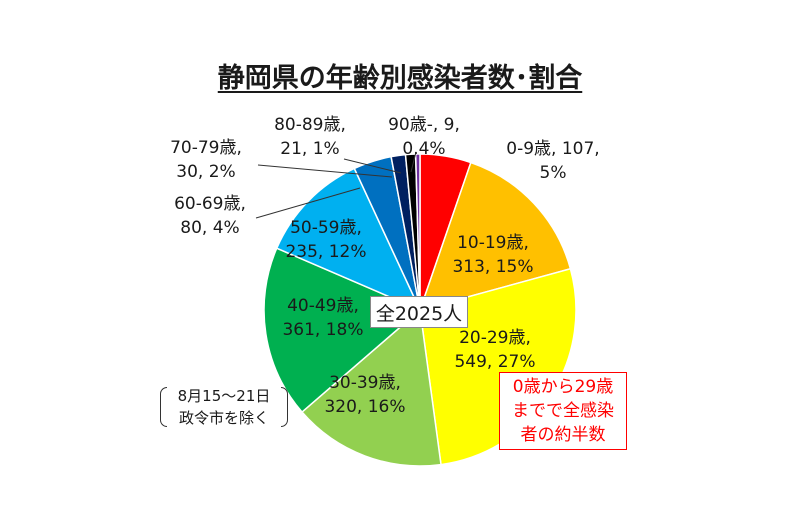 The width and height of the screenshot is (800, 514). What do you see at coordinates (326, 228) in the screenshot?
I see `slice-label-line: 50-59歳,` at bounding box center [326, 228].